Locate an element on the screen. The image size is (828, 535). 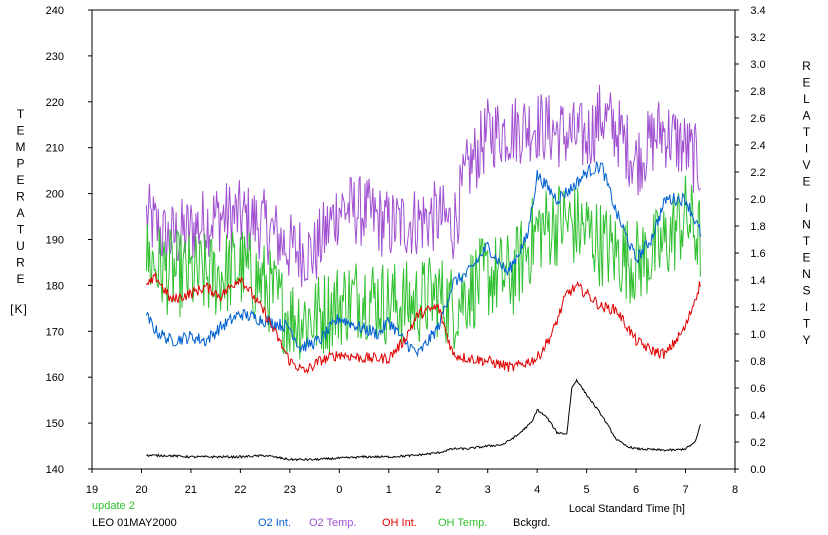
right-tick-label: 2.2 is located at coordinates (757, 173).